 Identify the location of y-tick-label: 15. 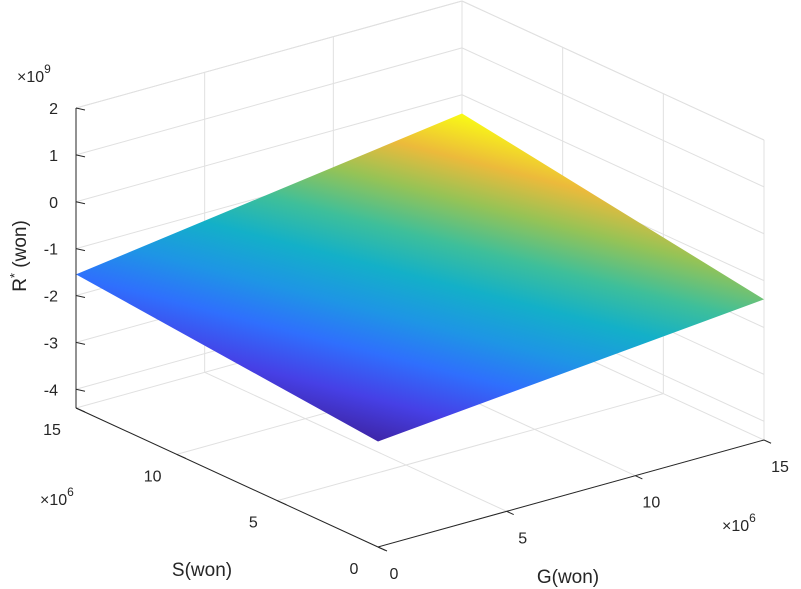
(52, 430).